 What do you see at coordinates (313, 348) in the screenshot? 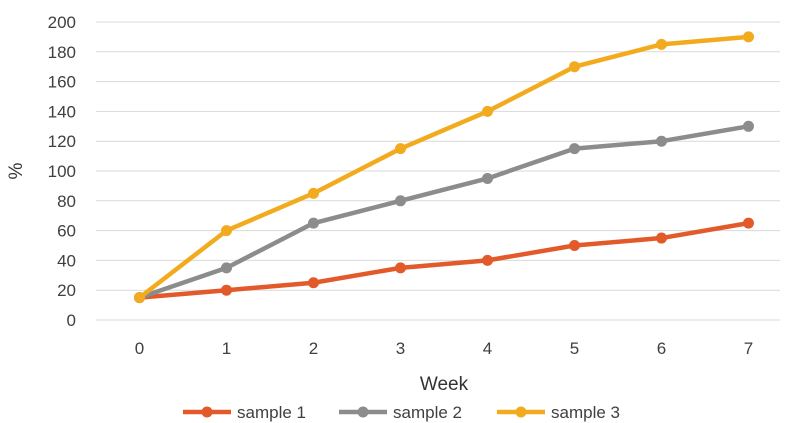
I see `x-tick-label: 2` at bounding box center [313, 348].